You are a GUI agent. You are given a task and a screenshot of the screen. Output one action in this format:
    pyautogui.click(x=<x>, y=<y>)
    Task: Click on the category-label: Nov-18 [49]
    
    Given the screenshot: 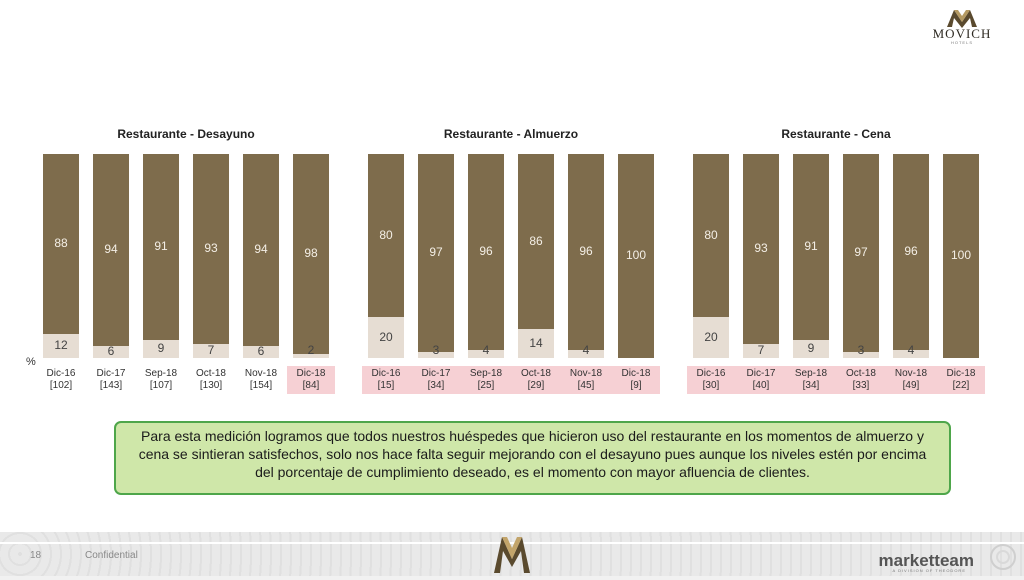 What is the action you would take?
    pyautogui.click(x=911, y=380)
    